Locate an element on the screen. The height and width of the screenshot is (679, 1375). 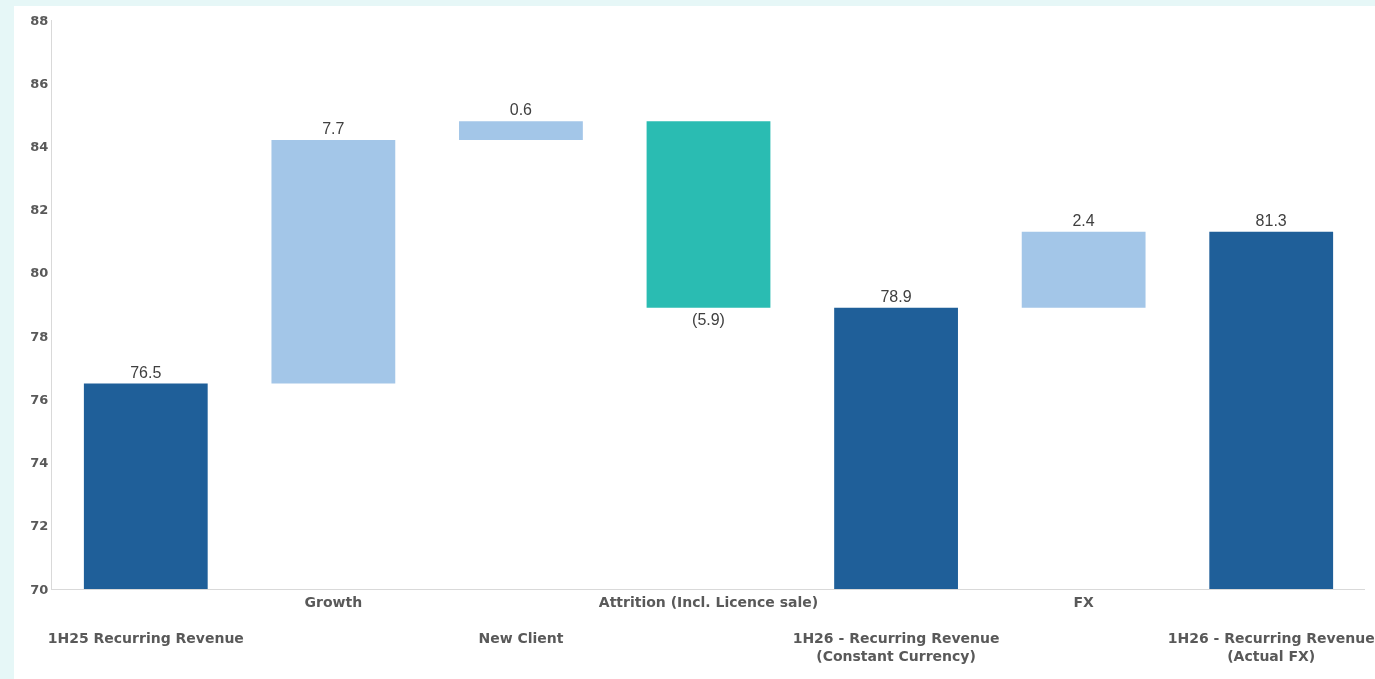
y-tick-label: 74 is located at coordinates (39, 463).